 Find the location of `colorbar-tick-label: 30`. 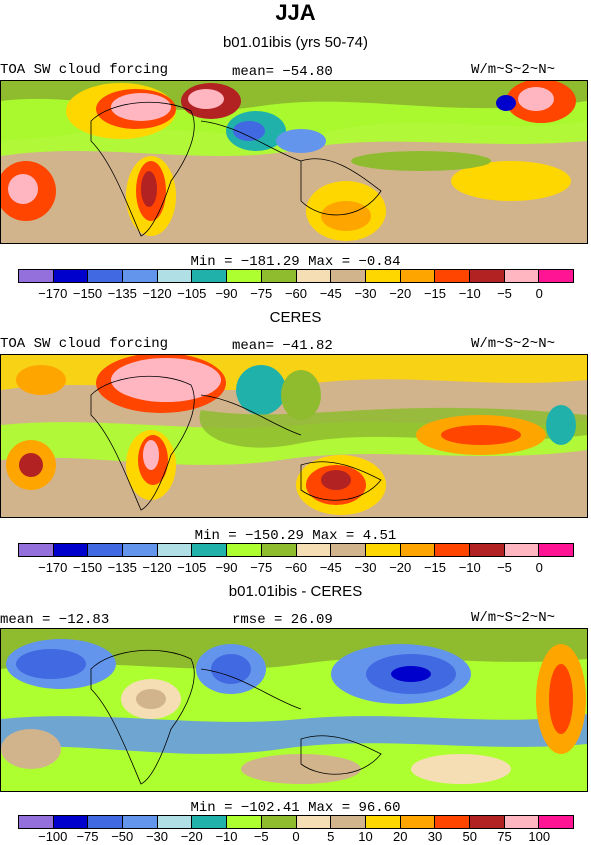

colorbar-tick-label: 30 is located at coordinates (435, 836).